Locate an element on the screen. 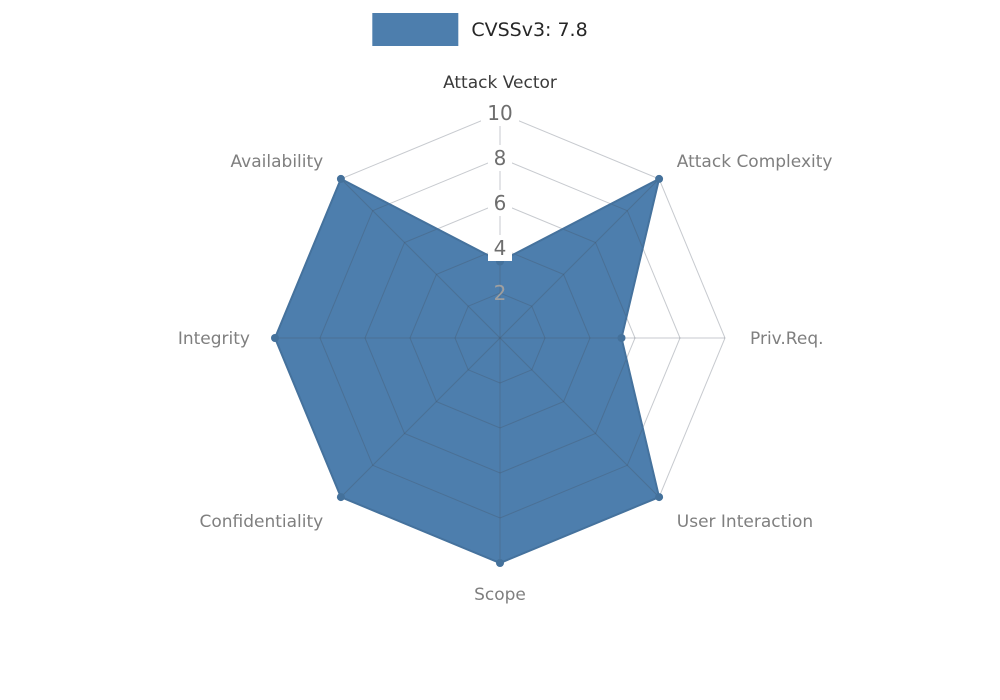 This screenshot has width=1000, height=700. chart-legend: CVSSv3: 7.8 is located at coordinates (480, 29).